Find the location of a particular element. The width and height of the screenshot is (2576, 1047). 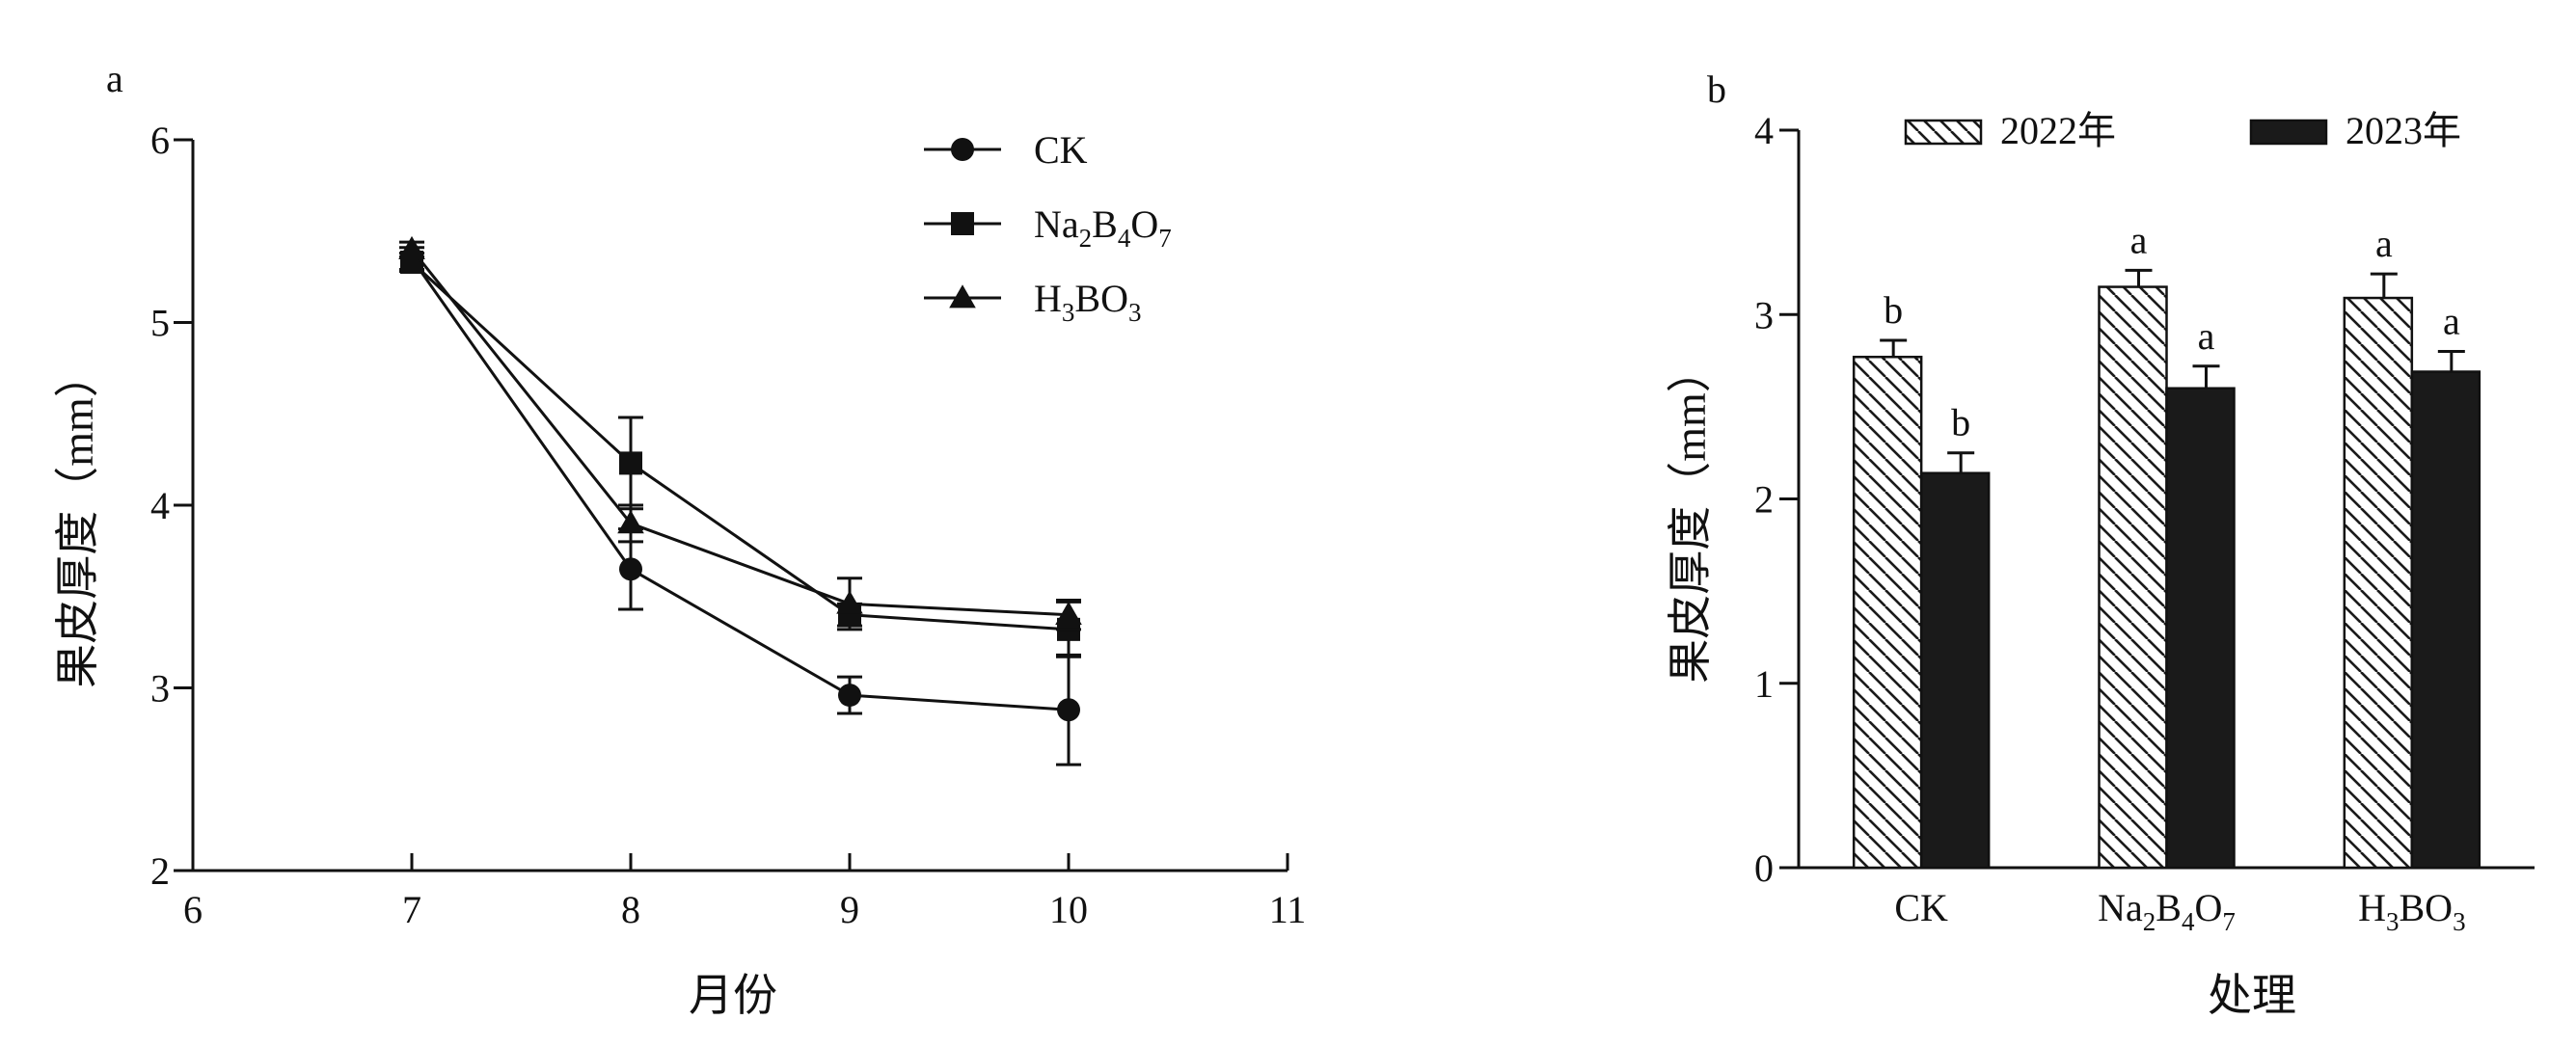

panel-b-y-tick-label: 2 is located at coordinates (1764, 500).